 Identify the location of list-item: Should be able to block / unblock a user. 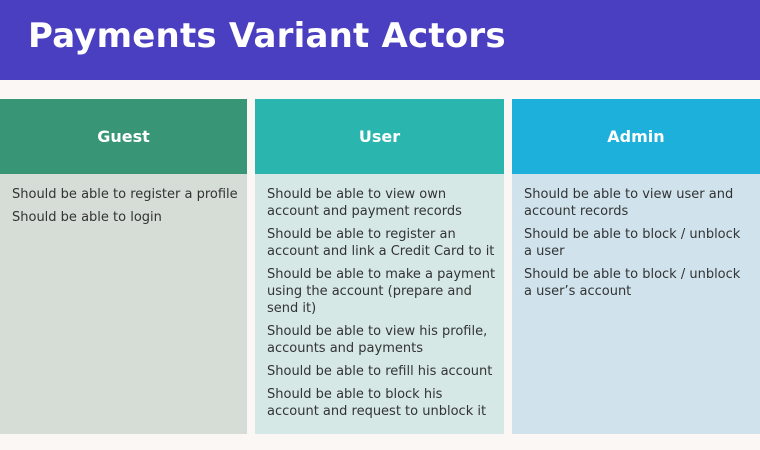
(632, 243).